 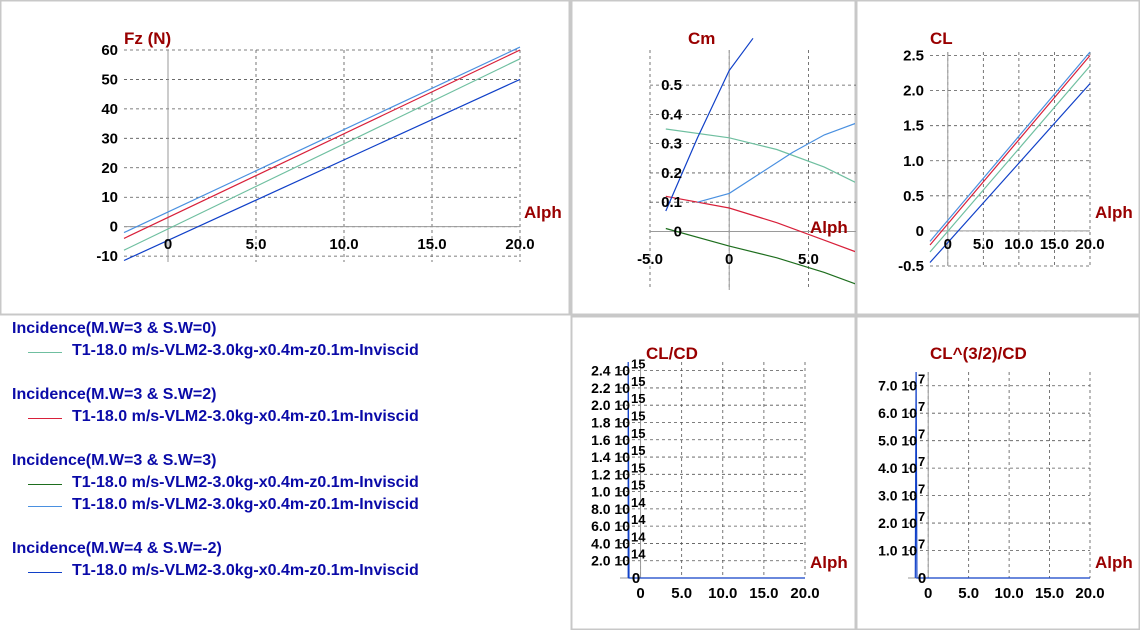 I want to click on y-tick-label: 8.0 10, so click(x=610, y=509).